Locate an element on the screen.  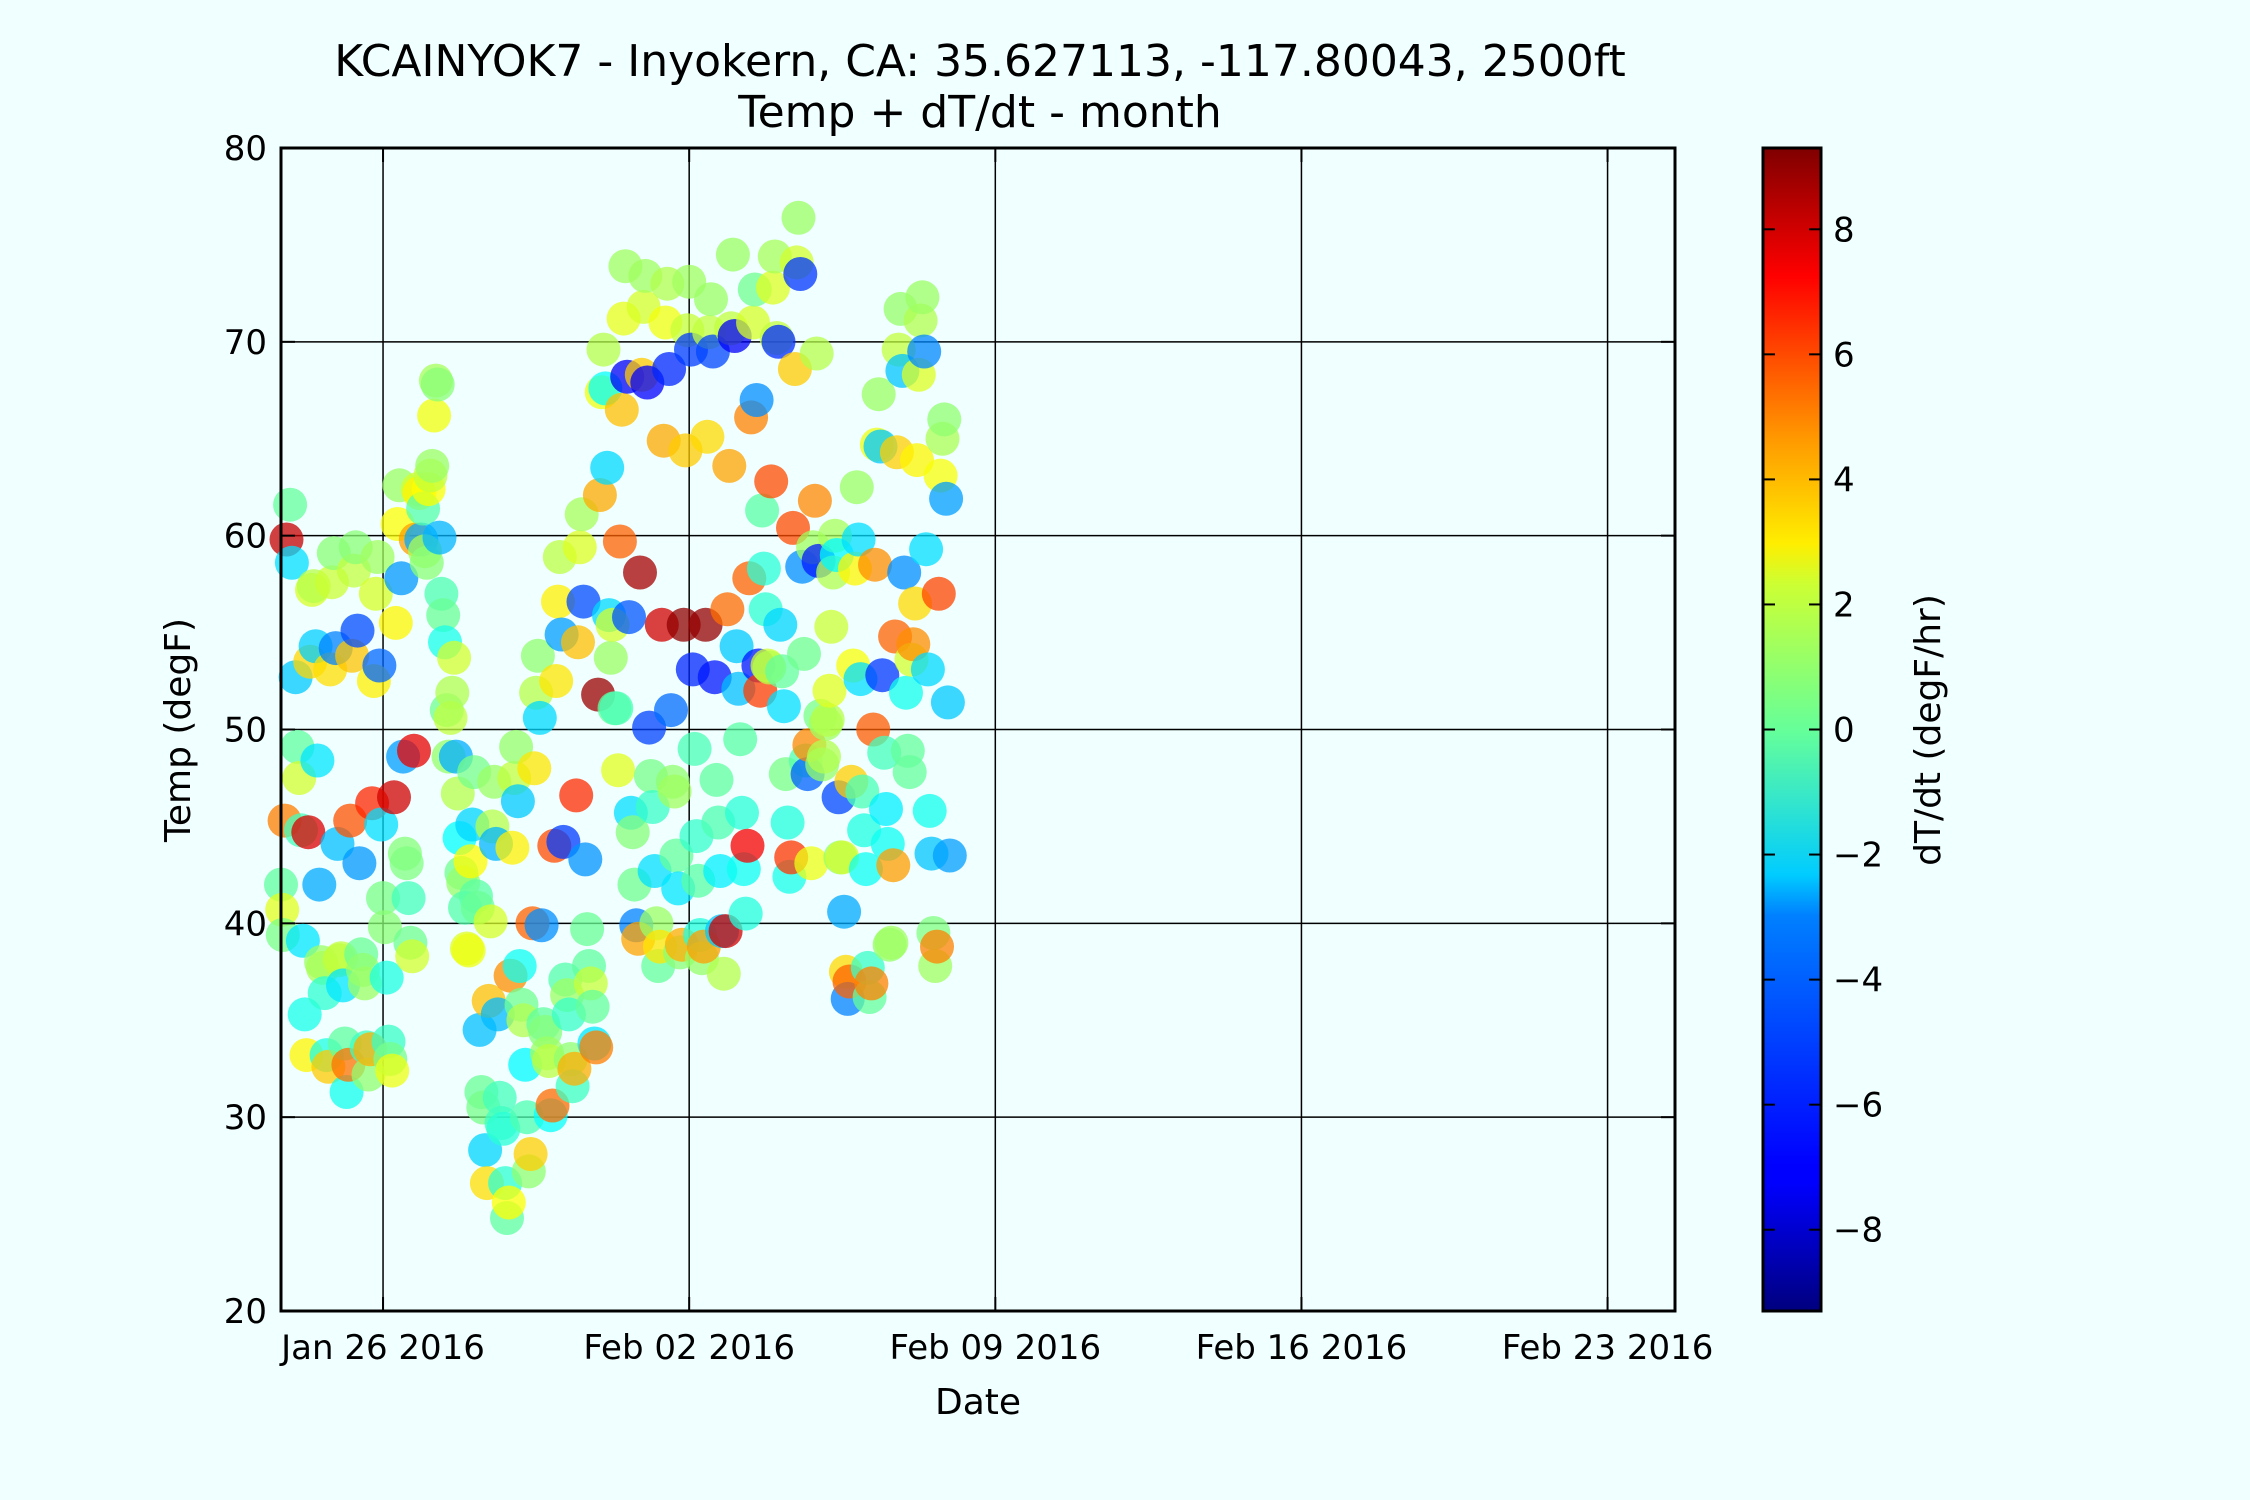
y-axis-label: Temp (degF) is located at coordinates (178, 730).